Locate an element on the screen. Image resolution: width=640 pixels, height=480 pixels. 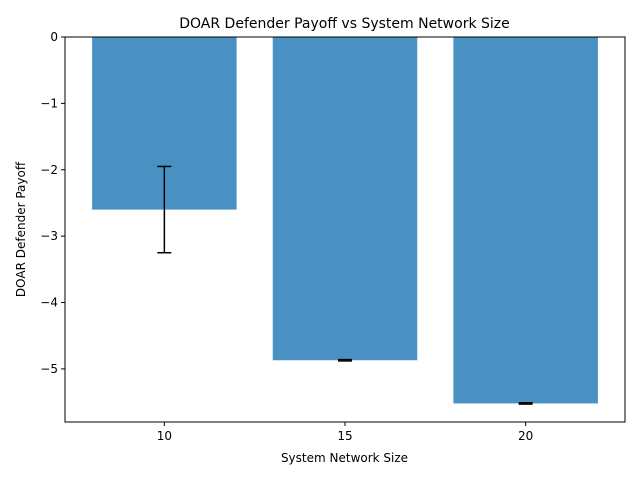
x-tick-label-10: 10 is located at coordinates (164, 436).